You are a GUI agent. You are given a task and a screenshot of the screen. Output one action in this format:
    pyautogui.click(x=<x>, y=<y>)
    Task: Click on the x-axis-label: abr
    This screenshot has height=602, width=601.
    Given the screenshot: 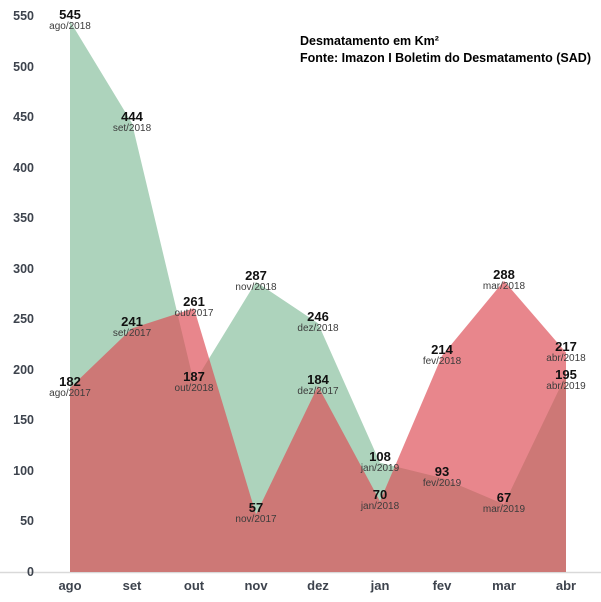 What is the action you would take?
    pyautogui.click(x=566, y=585)
    